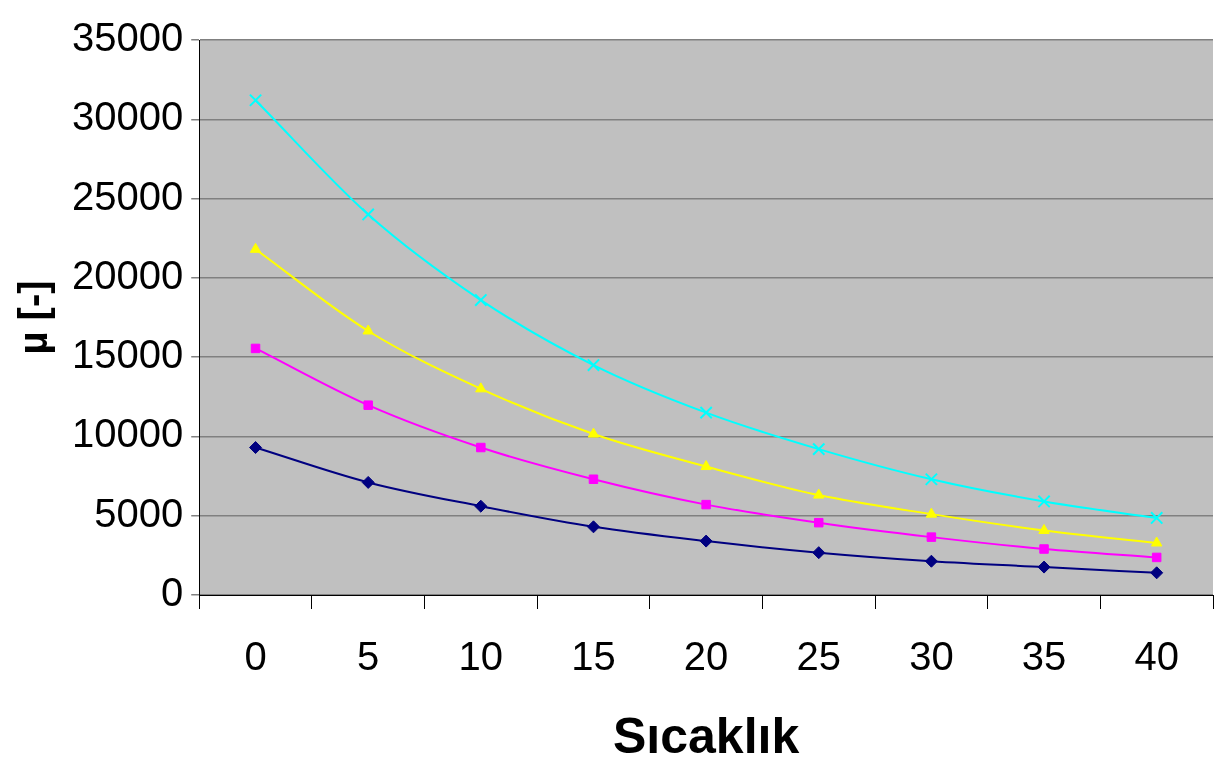 The height and width of the screenshot is (781, 1231). What do you see at coordinates (819, 656) in the screenshot?
I see `x-tick-label: 25` at bounding box center [819, 656].